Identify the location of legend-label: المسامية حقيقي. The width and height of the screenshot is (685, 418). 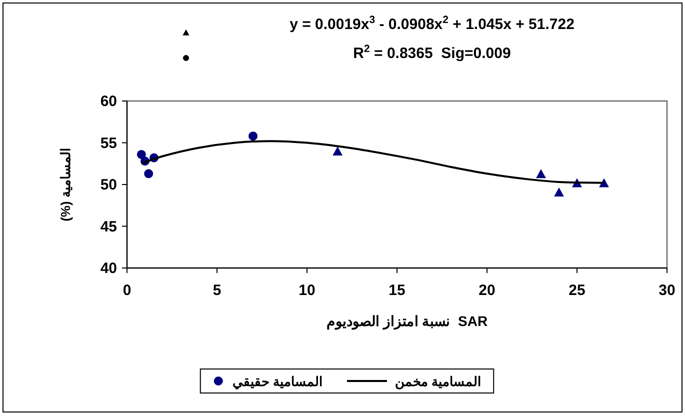
(277, 382).